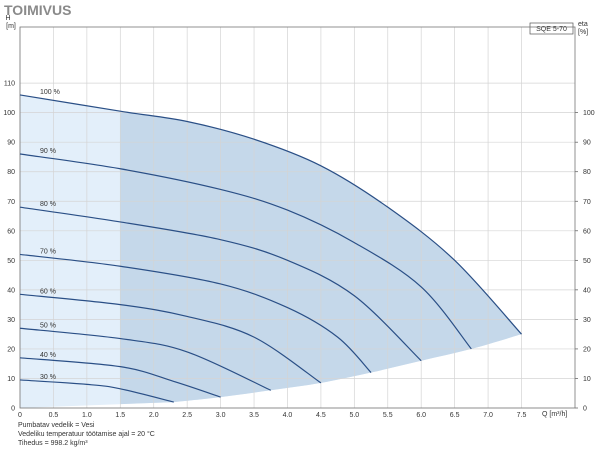 The width and height of the screenshot is (600, 455). I want to click on y-tick-label: 20, so click(11, 349).